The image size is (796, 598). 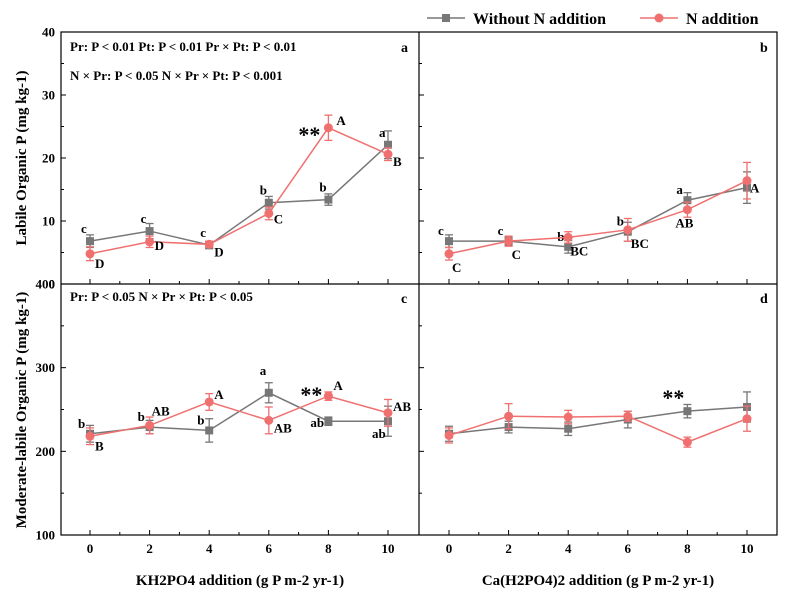 I want to click on y-tick-label: 20, so click(x=48, y=158).